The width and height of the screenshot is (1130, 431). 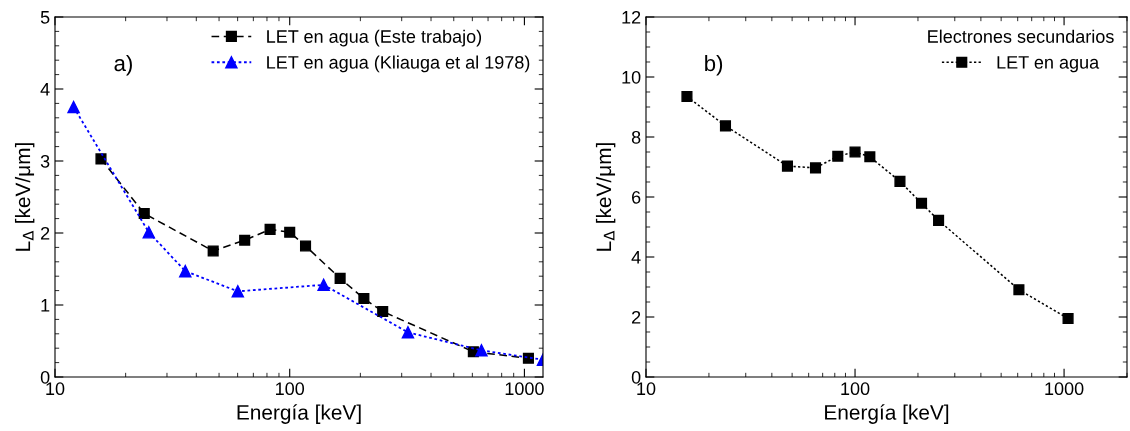 I want to click on annotation: a), so click(x=123, y=65).